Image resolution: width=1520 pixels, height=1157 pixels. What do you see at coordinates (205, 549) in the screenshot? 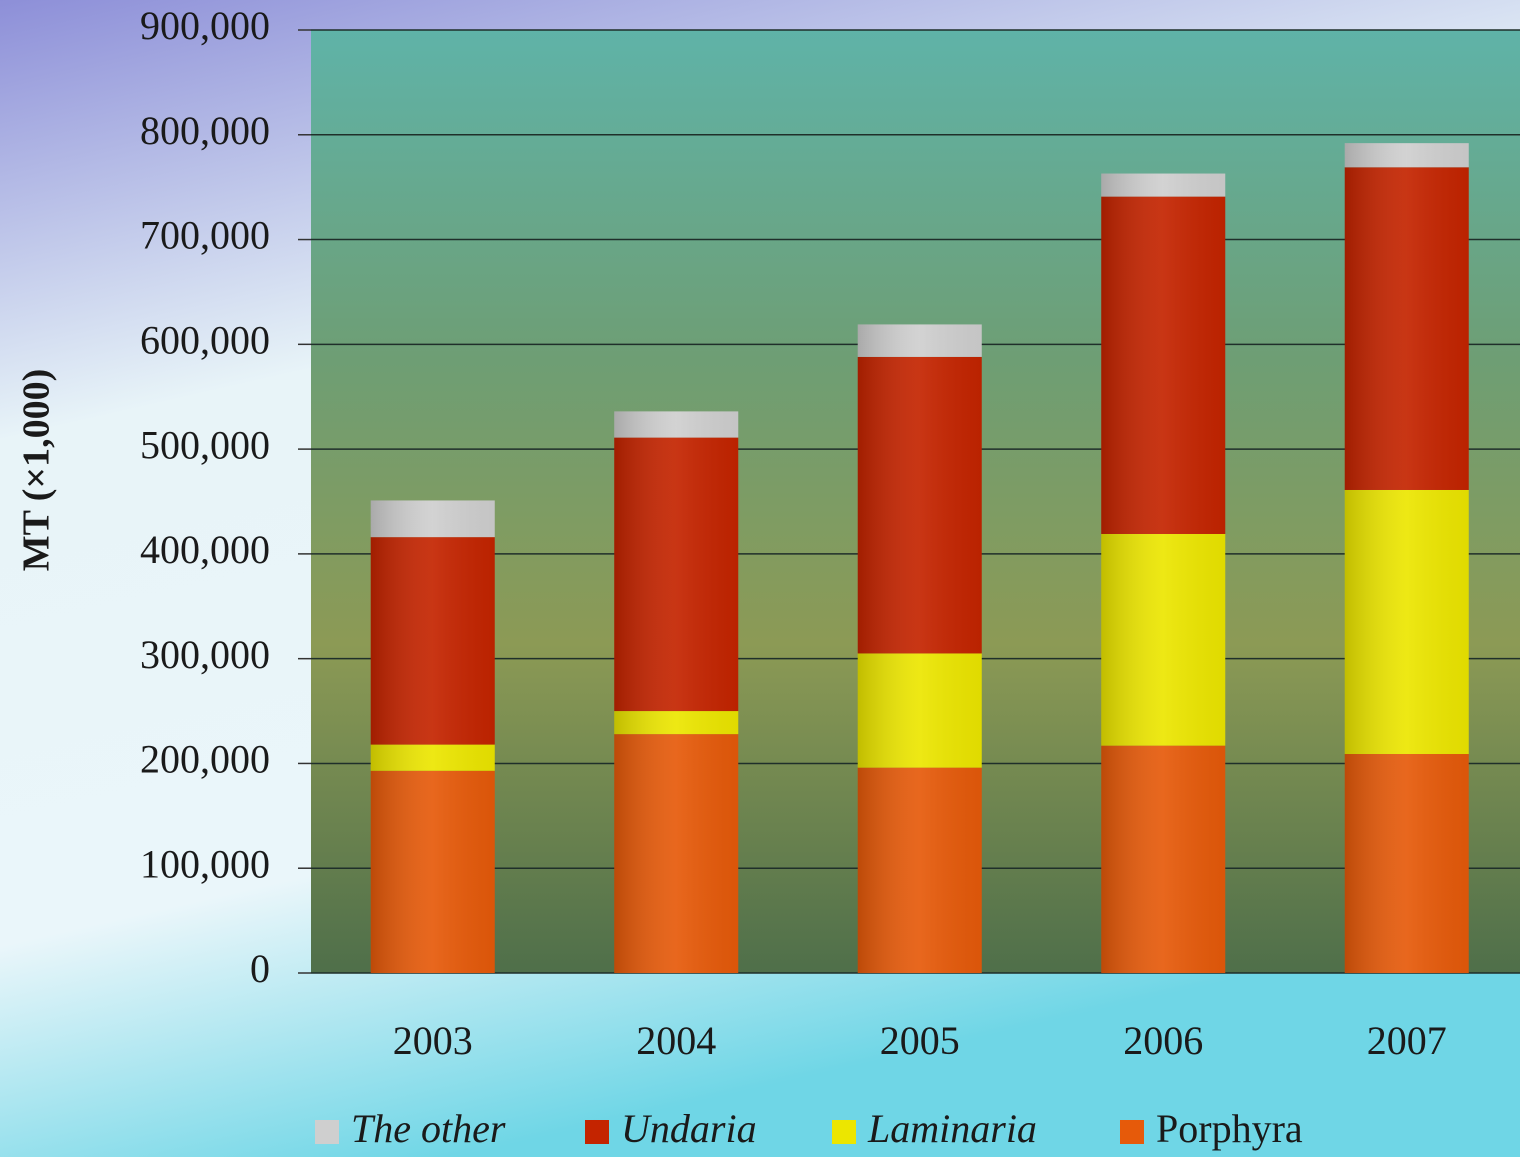
I see `y-tick-label: 400,000` at bounding box center [205, 549].